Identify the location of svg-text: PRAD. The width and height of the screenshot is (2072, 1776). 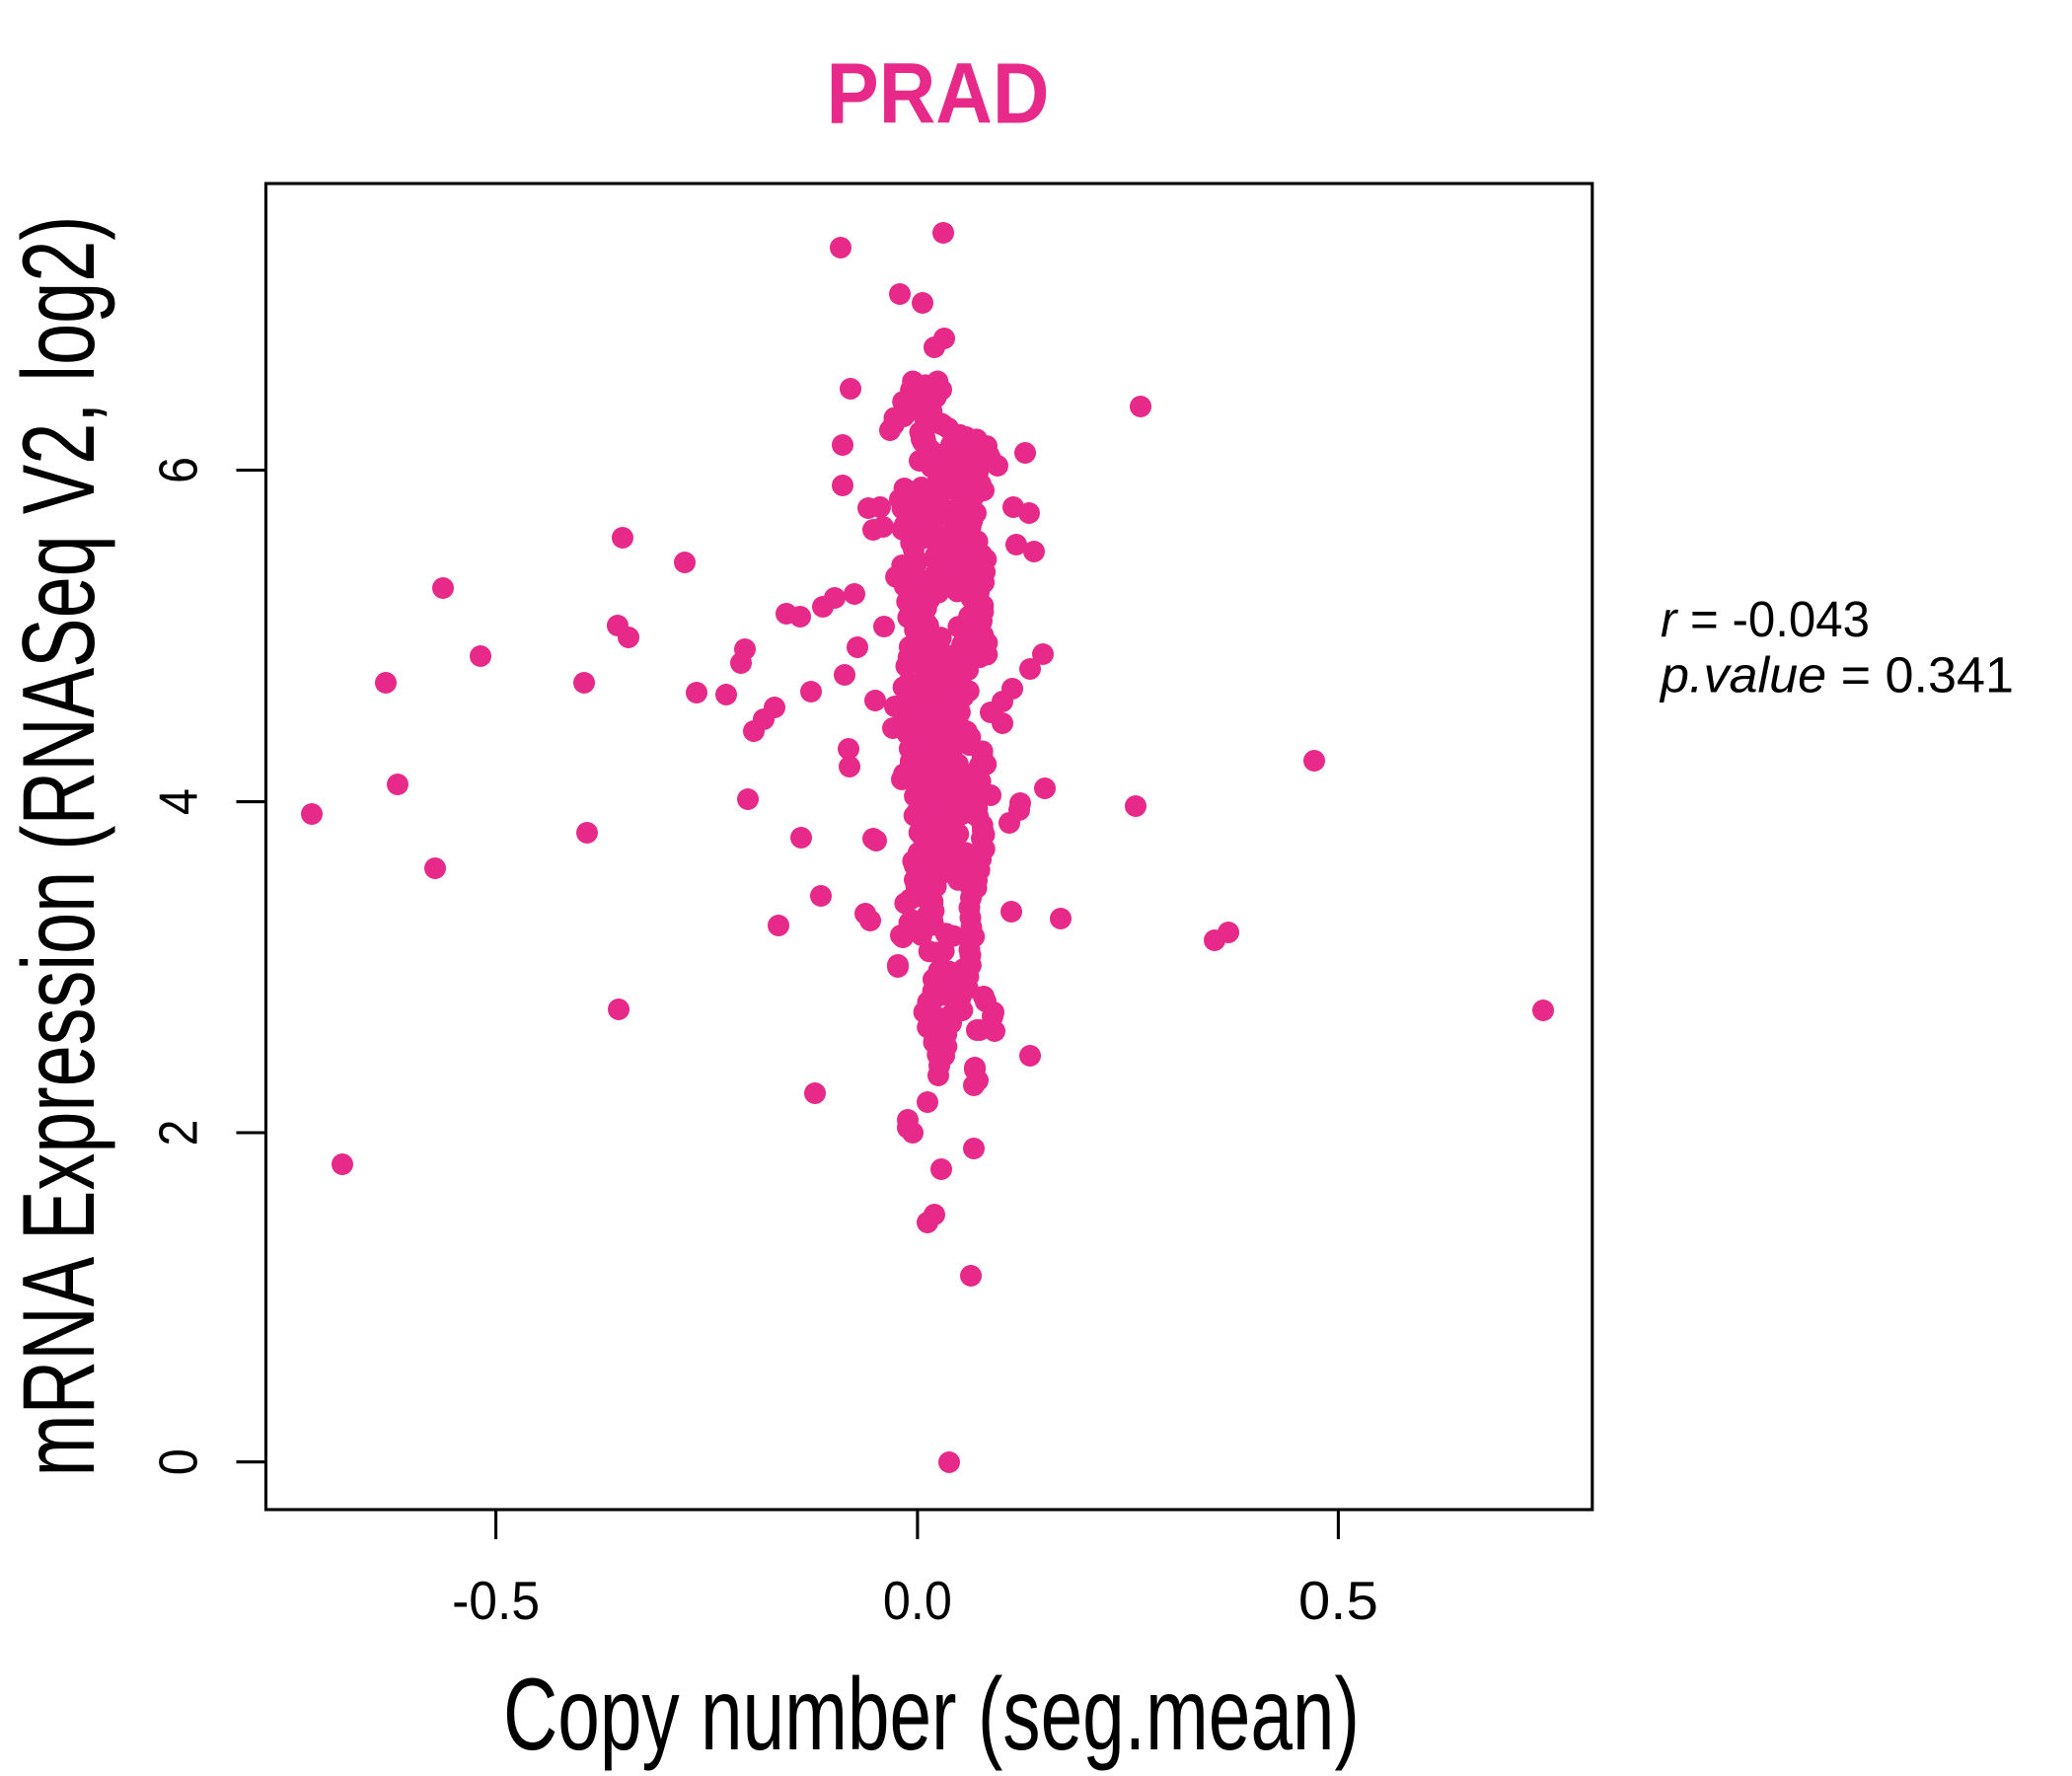
(939, 94).